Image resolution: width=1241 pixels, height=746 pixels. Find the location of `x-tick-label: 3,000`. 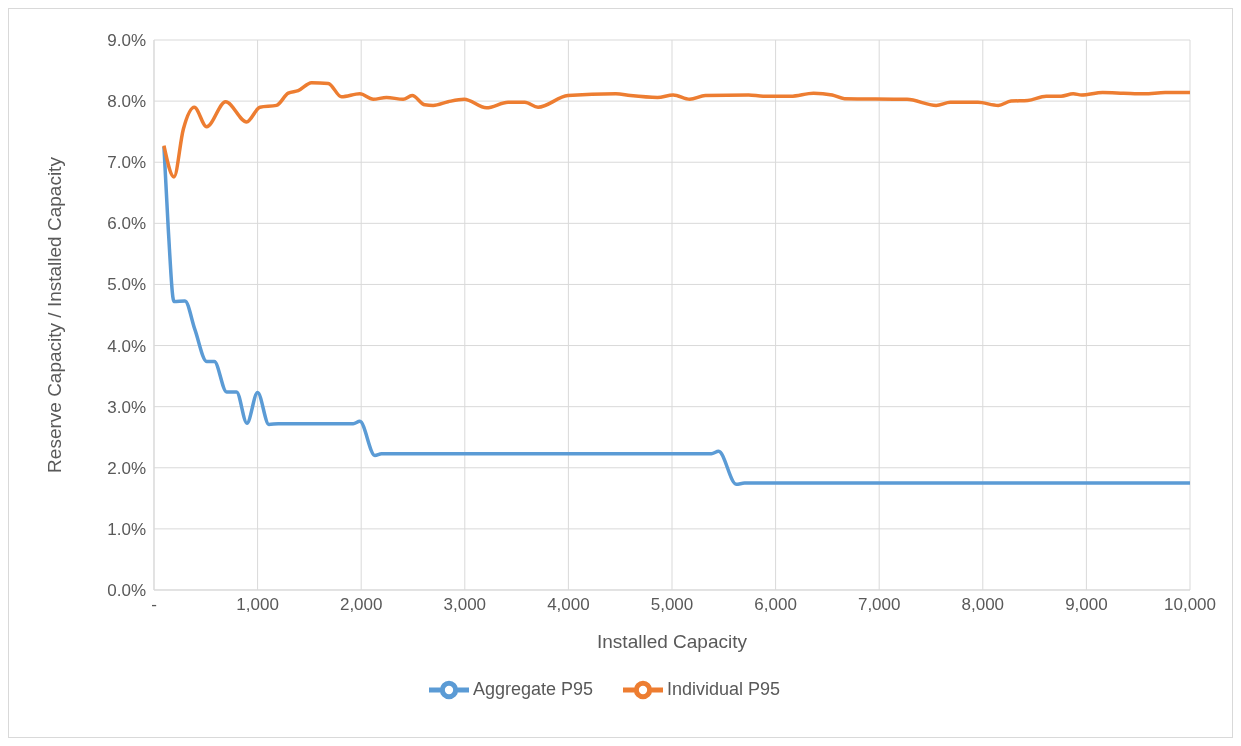

x-tick-label: 3,000 is located at coordinates (465, 605).